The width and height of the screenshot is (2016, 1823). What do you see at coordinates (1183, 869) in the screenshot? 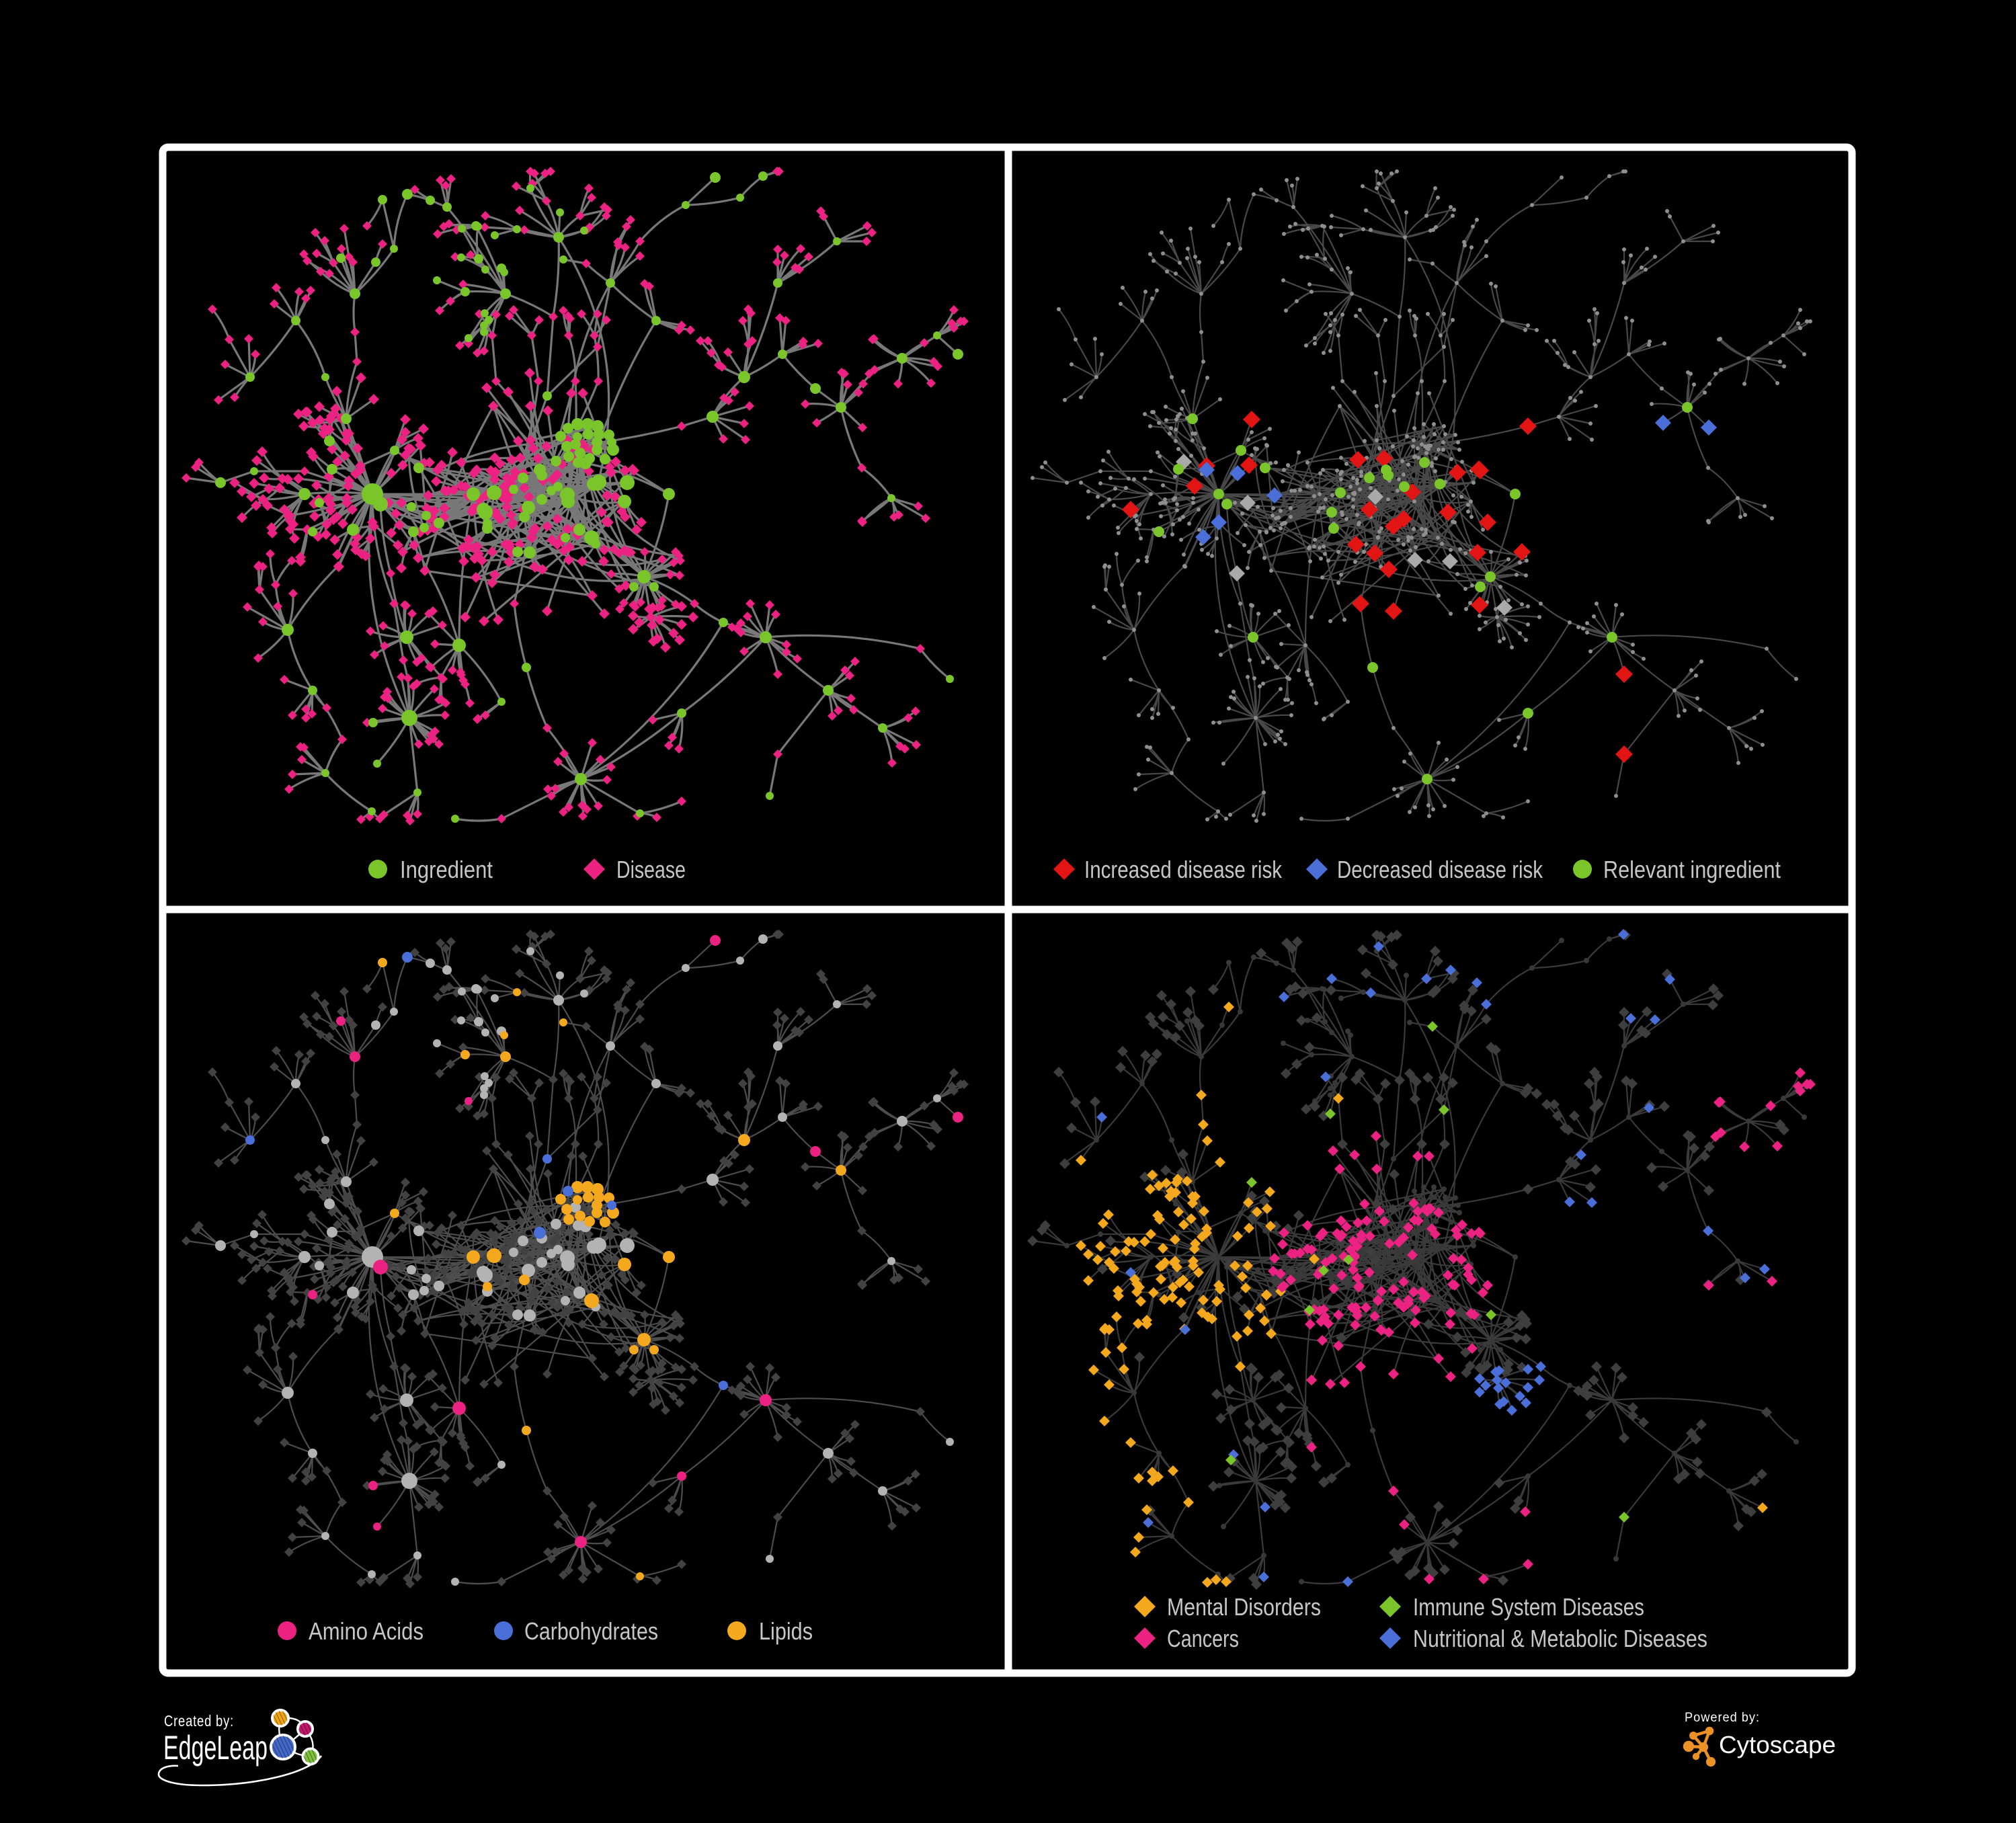
I see `svg-text: Increased disease risk` at bounding box center [1183, 869].